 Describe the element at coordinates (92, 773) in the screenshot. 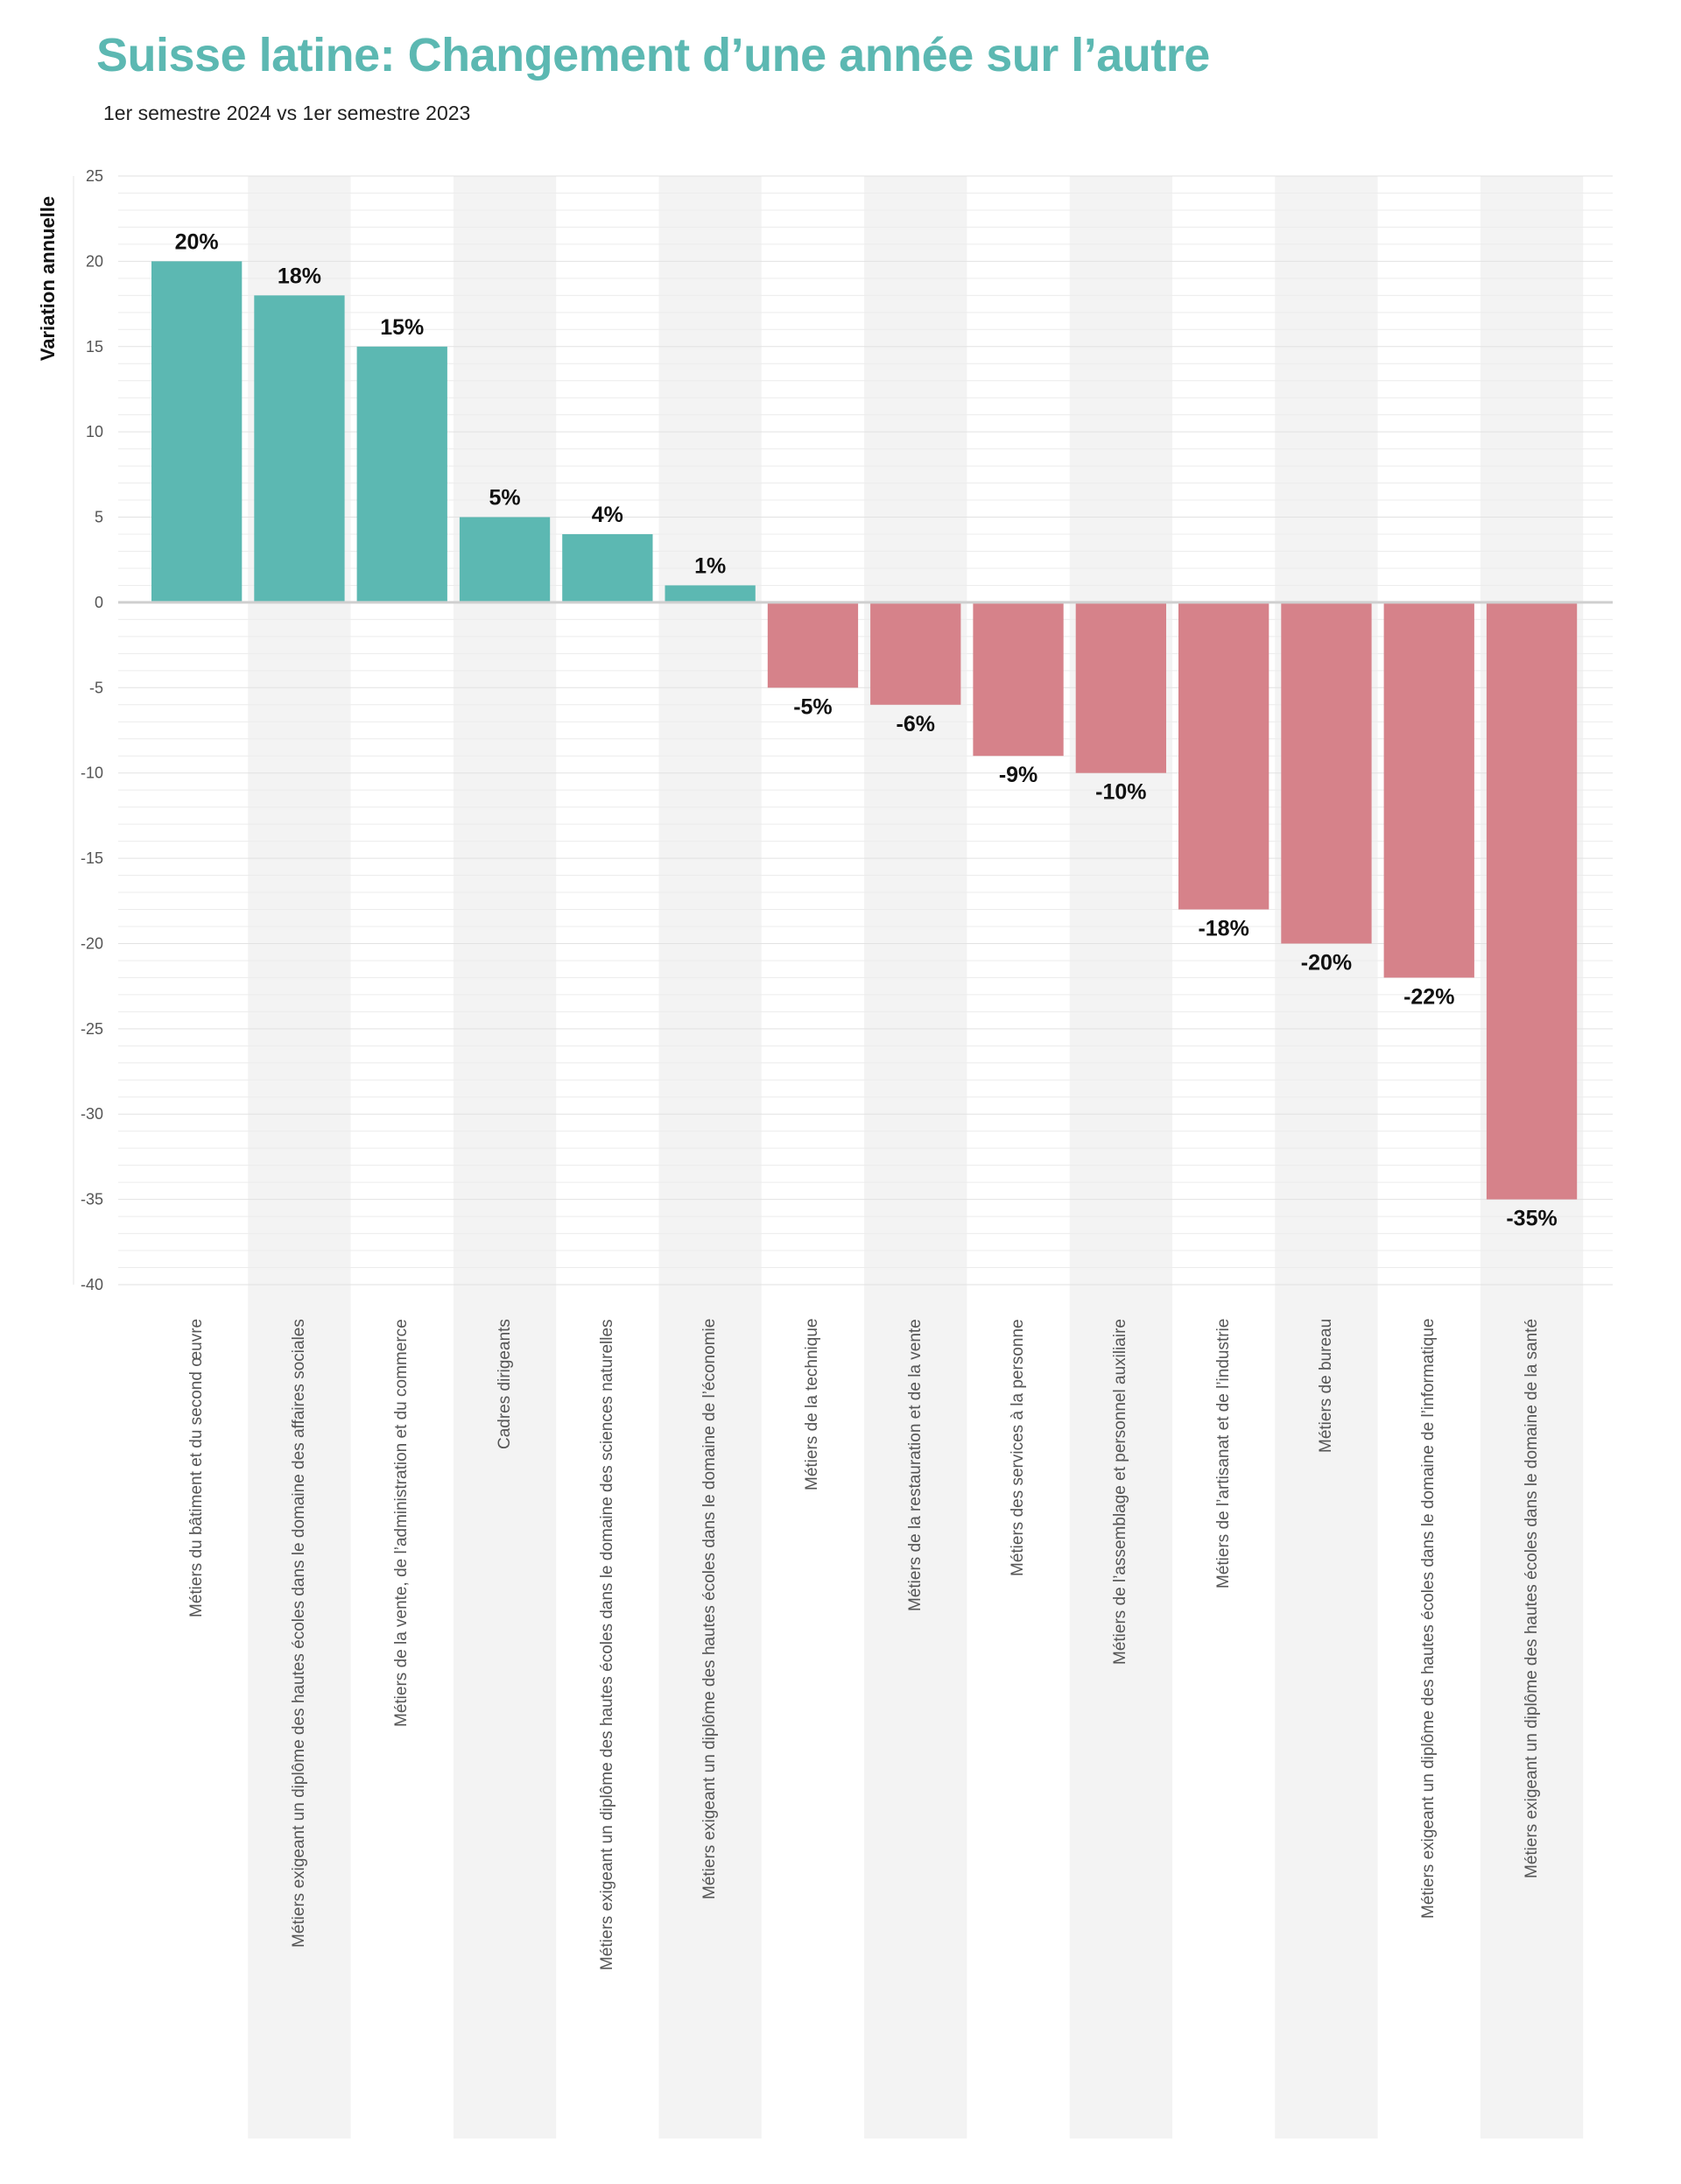

I see `y-tick-label: -10` at that location.